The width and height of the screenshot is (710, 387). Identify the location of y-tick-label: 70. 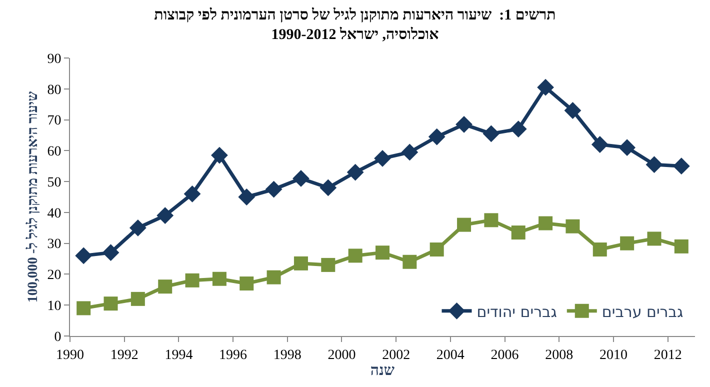
(54, 121).